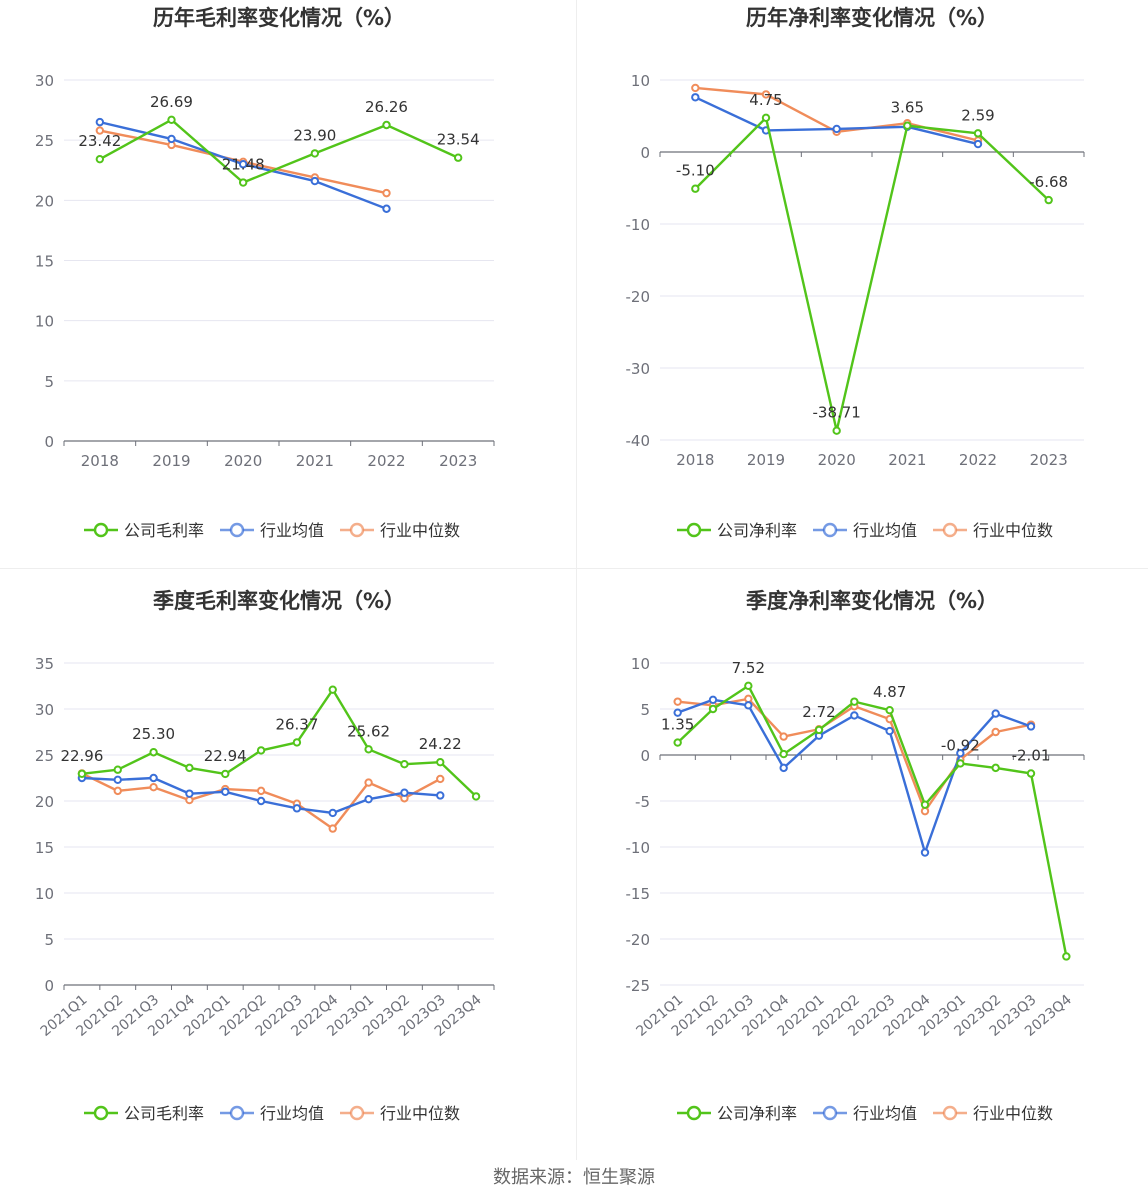 This screenshot has width=1148, height=1202. What do you see at coordinates (279, 601) in the screenshot?
I see `chart-title: 季度毛利率变化情况（%）` at bounding box center [279, 601].